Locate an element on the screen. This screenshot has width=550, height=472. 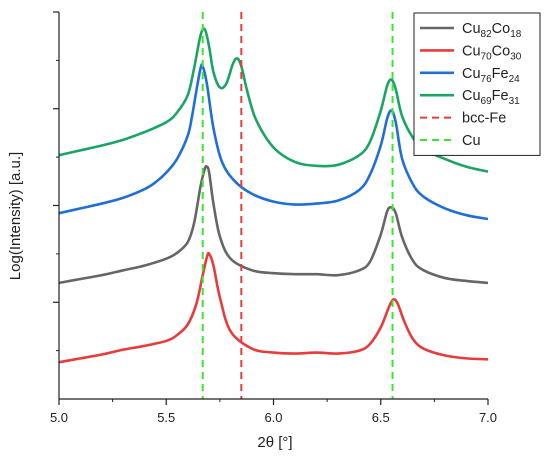
x-tick-label: 7.0 is located at coordinates (488, 417).